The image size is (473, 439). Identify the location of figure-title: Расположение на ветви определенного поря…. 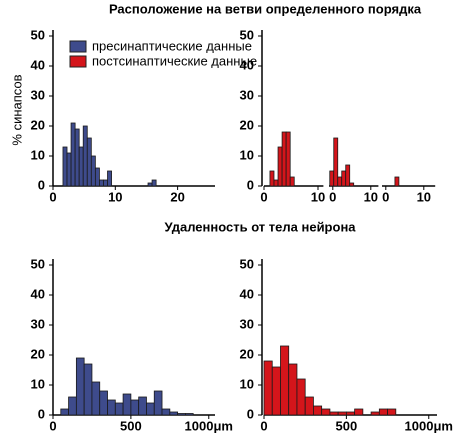
(265, 8).